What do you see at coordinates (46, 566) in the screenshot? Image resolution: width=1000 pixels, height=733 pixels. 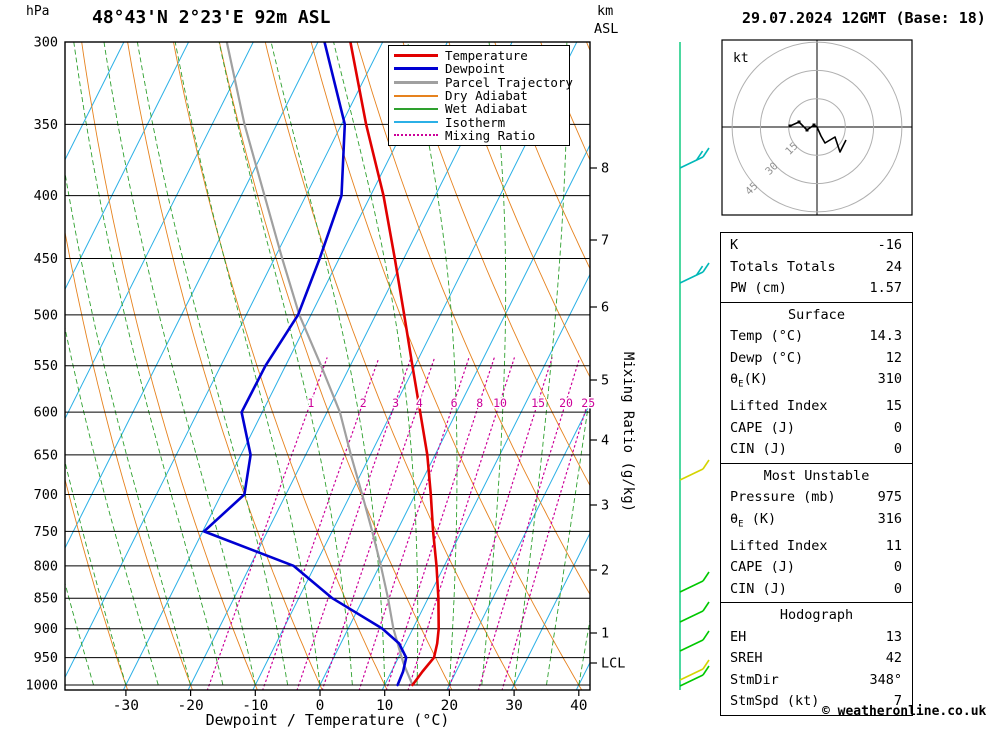 I see `svg-text: 800` at bounding box center [46, 566].